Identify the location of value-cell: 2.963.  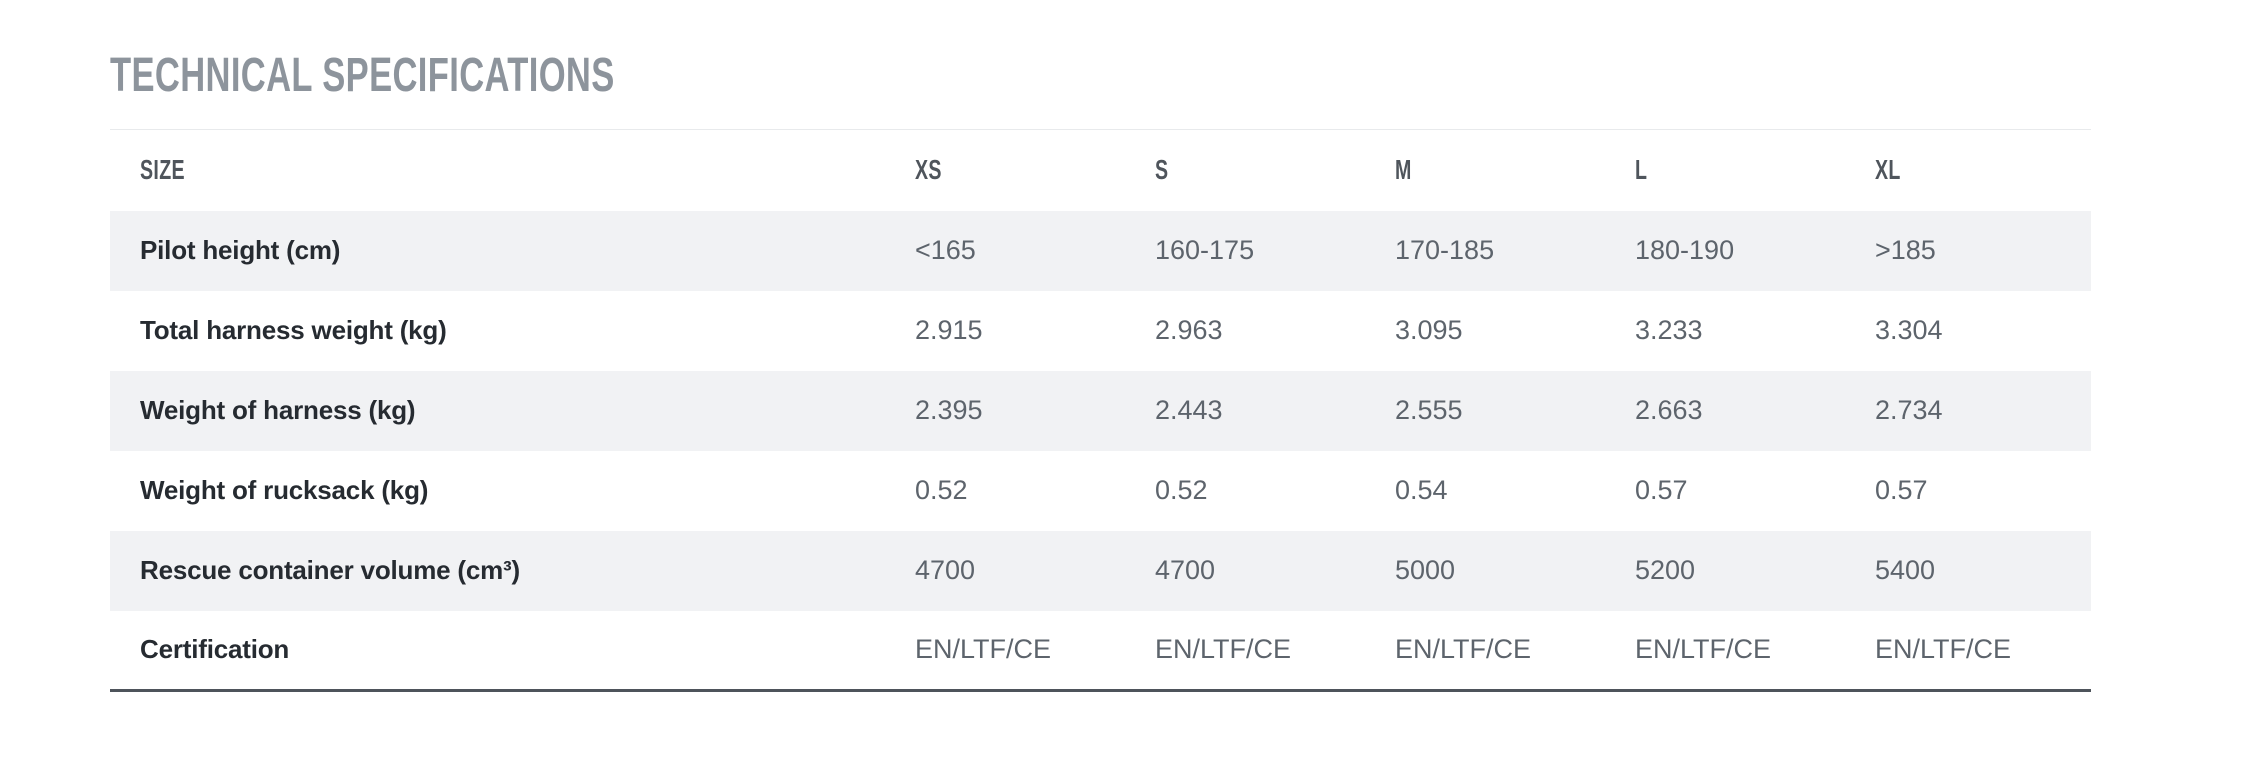
(1189, 330).